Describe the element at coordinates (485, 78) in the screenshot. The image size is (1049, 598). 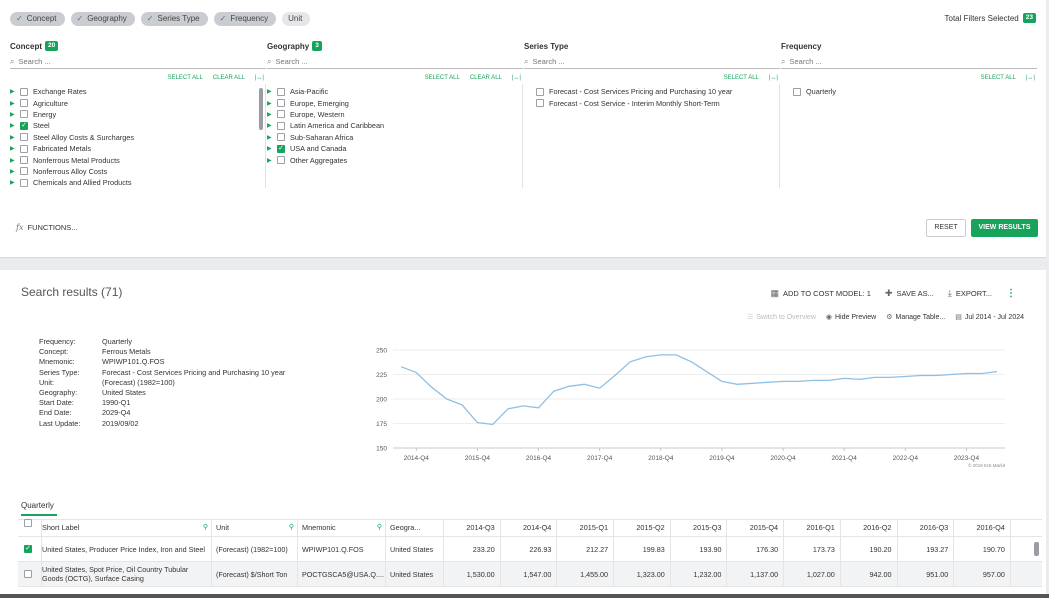
I see `geography-clear-all: CLEAR ALL` at that location.